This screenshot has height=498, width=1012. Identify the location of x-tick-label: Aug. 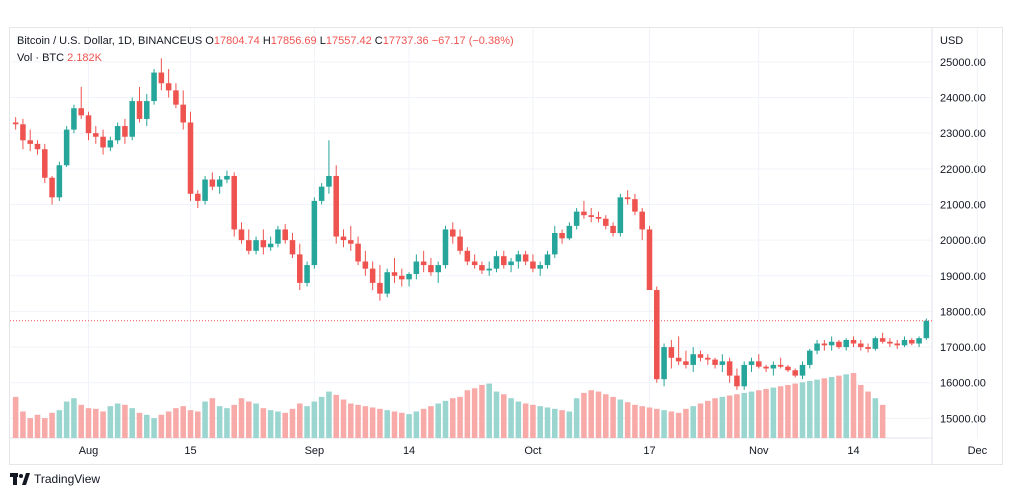
(89, 451).